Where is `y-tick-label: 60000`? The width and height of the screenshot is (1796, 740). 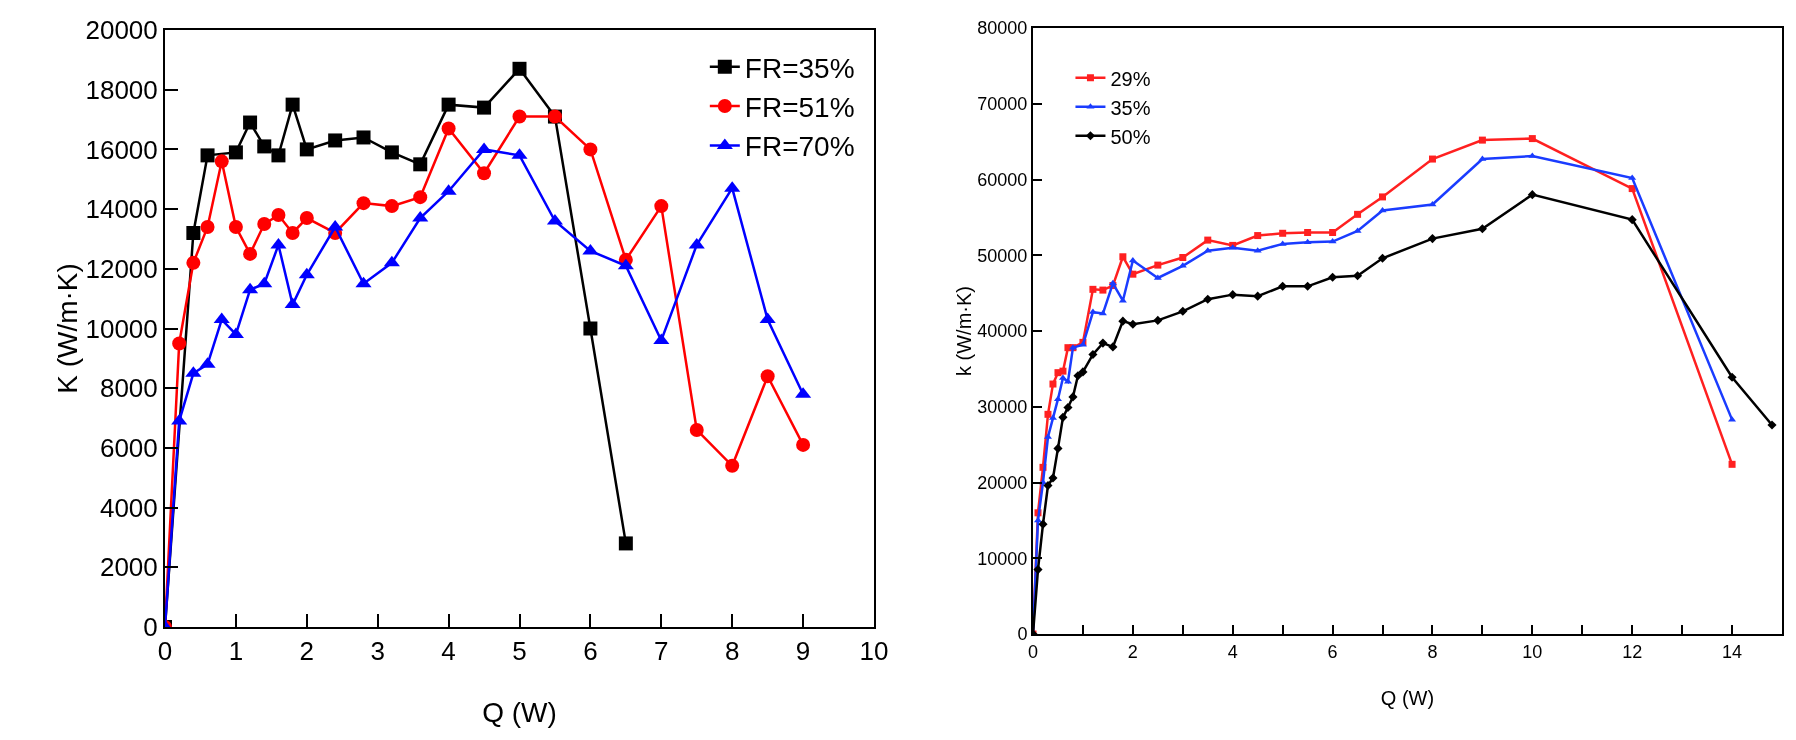
y-tick-label: 60000 is located at coordinates (1002, 179).